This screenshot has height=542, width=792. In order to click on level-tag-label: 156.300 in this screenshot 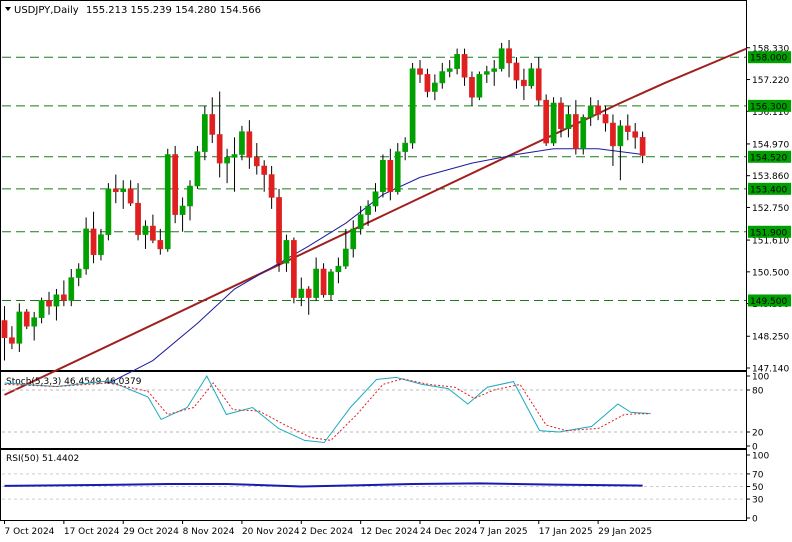, I will do `click(768, 107)`.